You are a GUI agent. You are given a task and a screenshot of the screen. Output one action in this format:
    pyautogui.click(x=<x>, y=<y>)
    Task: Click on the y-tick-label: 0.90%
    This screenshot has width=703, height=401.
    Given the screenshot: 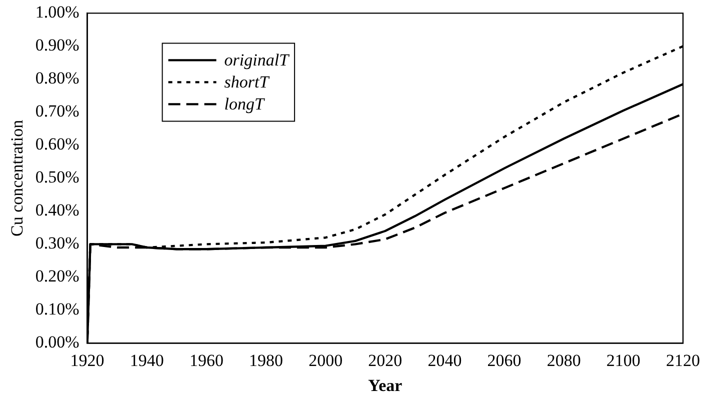 What is the action you would take?
    pyautogui.click(x=57, y=45)
    